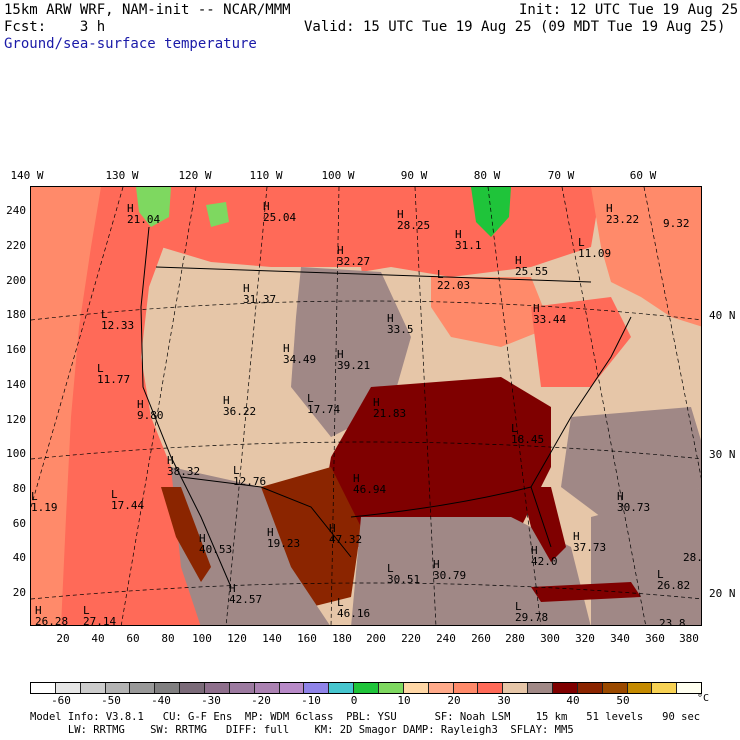 The image size is (740, 740). I want to click on colorbar-tick-label: 40, so click(573, 700).